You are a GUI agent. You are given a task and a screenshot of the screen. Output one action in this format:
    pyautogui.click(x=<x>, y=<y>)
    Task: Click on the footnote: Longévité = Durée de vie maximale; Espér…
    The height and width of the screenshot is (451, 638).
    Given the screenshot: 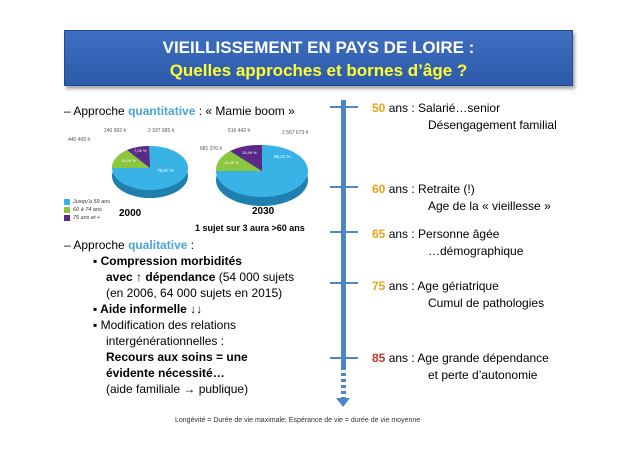 What is the action you would take?
    pyautogui.click(x=298, y=420)
    